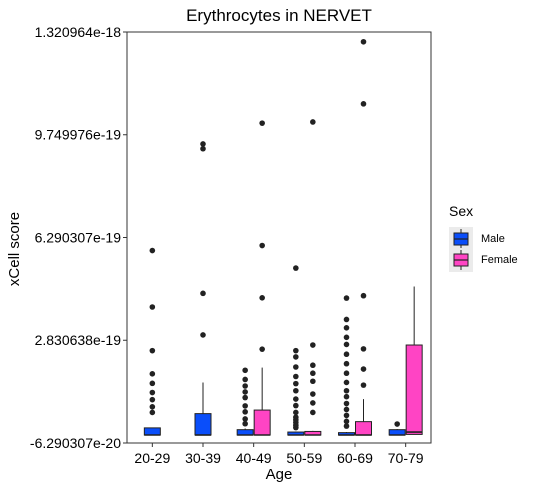  I want to click on x-tick-label: 70-79, so click(406, 458).